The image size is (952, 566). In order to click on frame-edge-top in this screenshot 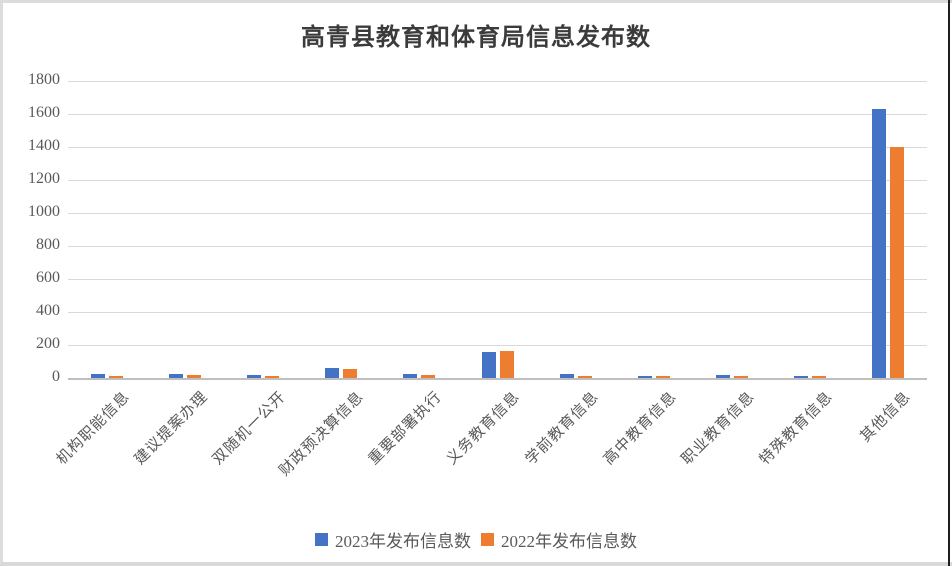, I will do `click(476, 1)`.